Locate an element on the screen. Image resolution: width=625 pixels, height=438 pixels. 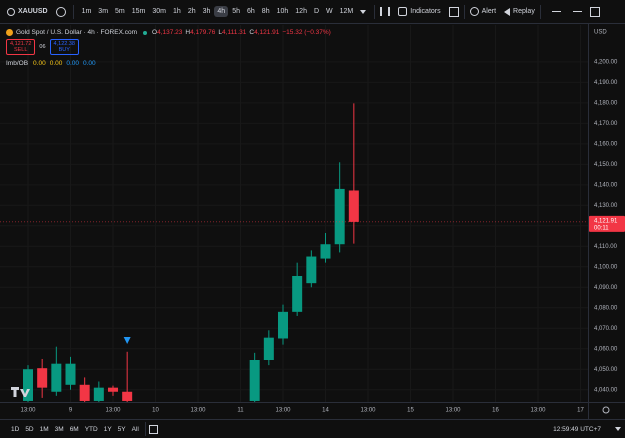
ohlc-key: C is located at coordinates (252, 32).